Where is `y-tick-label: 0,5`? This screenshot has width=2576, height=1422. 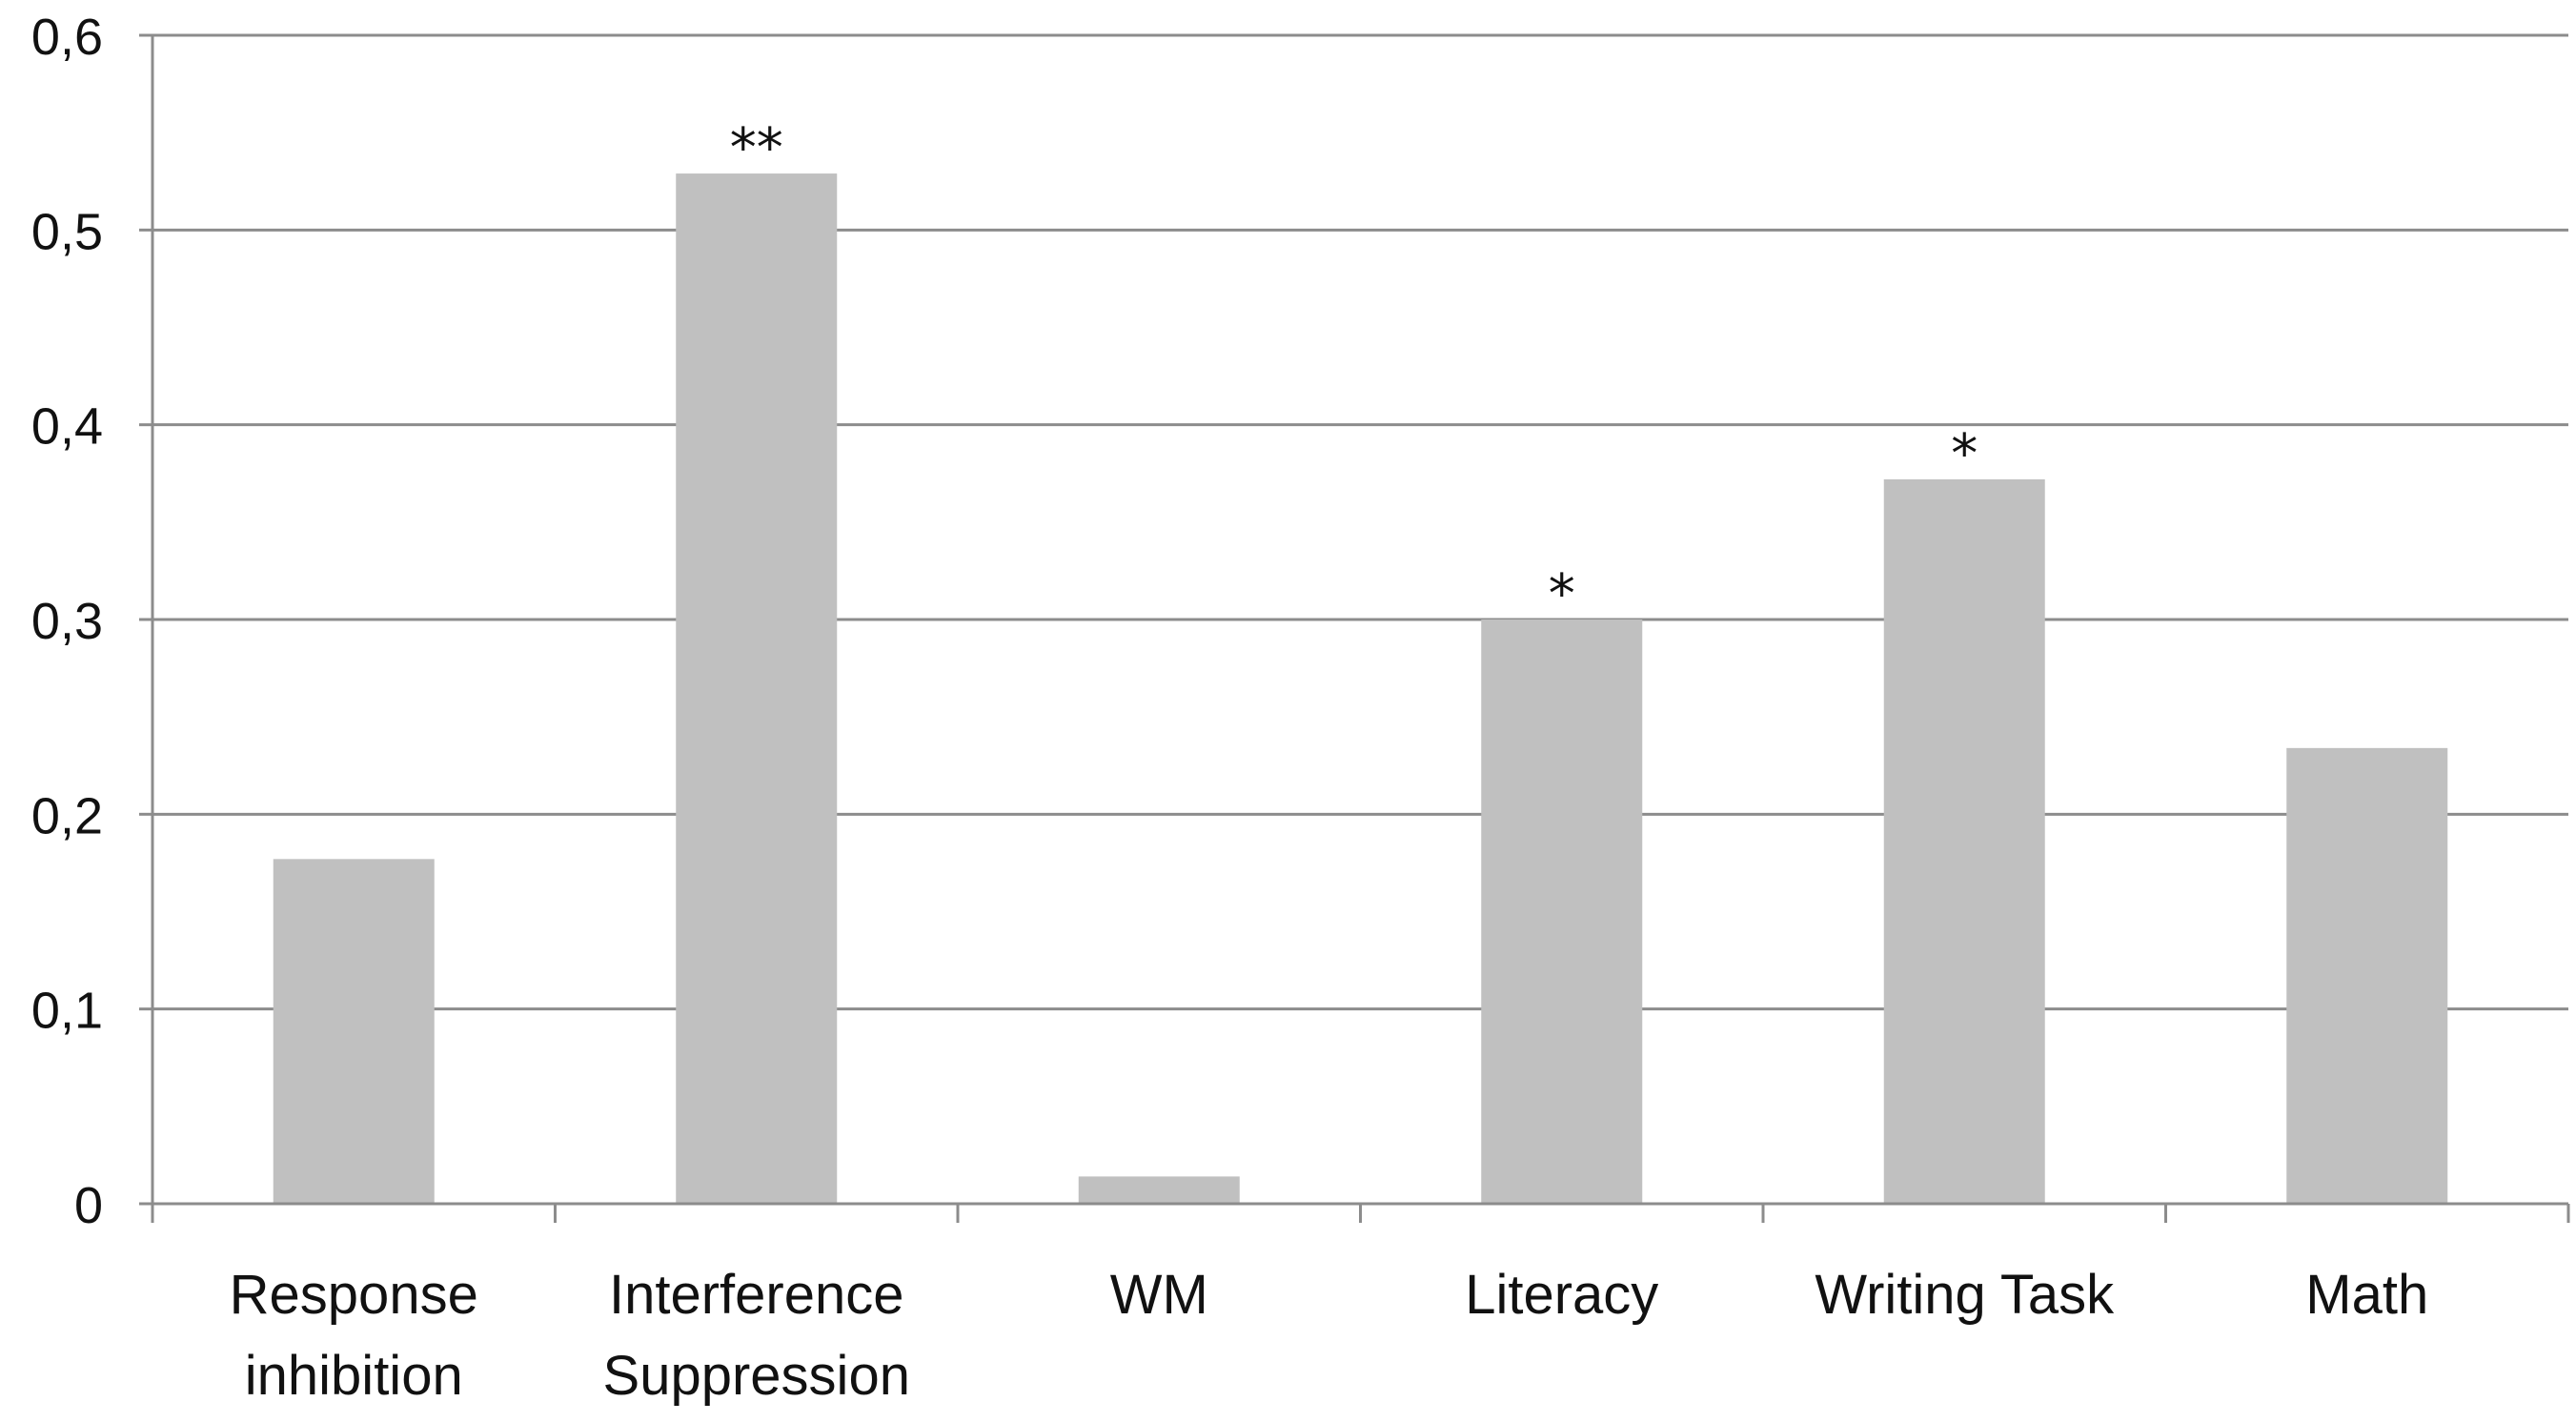
y-tick-label: 0,5 is located at coordinates (67, 231).